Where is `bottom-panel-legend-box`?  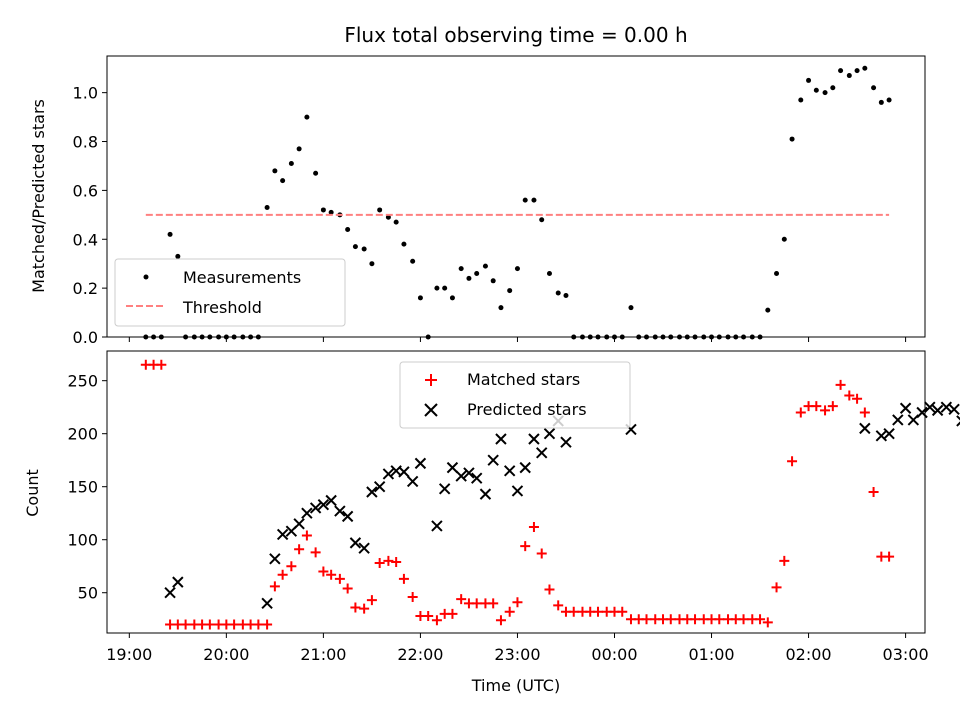
bottom-panel-legend-box is located at coordinates (515, 395).